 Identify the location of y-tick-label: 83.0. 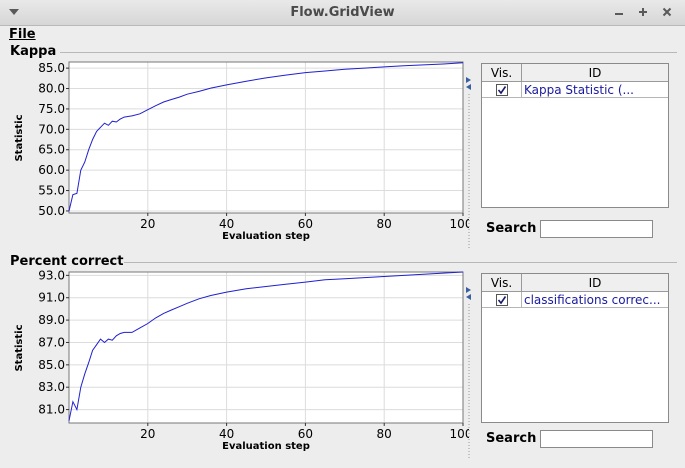
(51, 387).